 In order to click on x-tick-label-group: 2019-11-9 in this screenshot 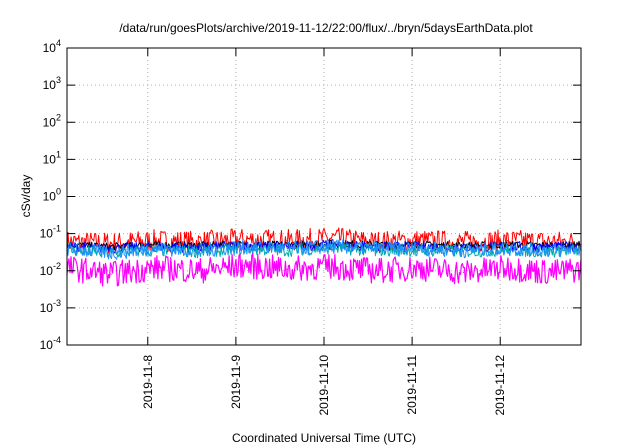, I will do `click(236, 382)`.